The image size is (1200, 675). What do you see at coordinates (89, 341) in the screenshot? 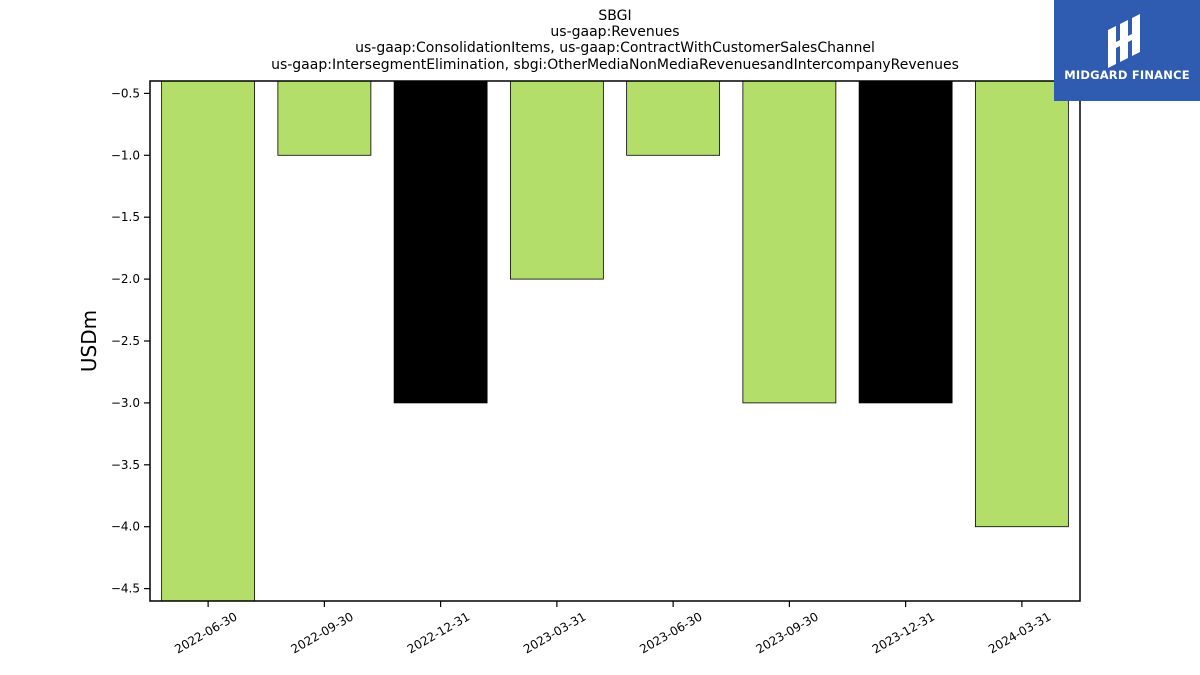
I see `y-axis-label: USDm` at bounding box center [89, 341].